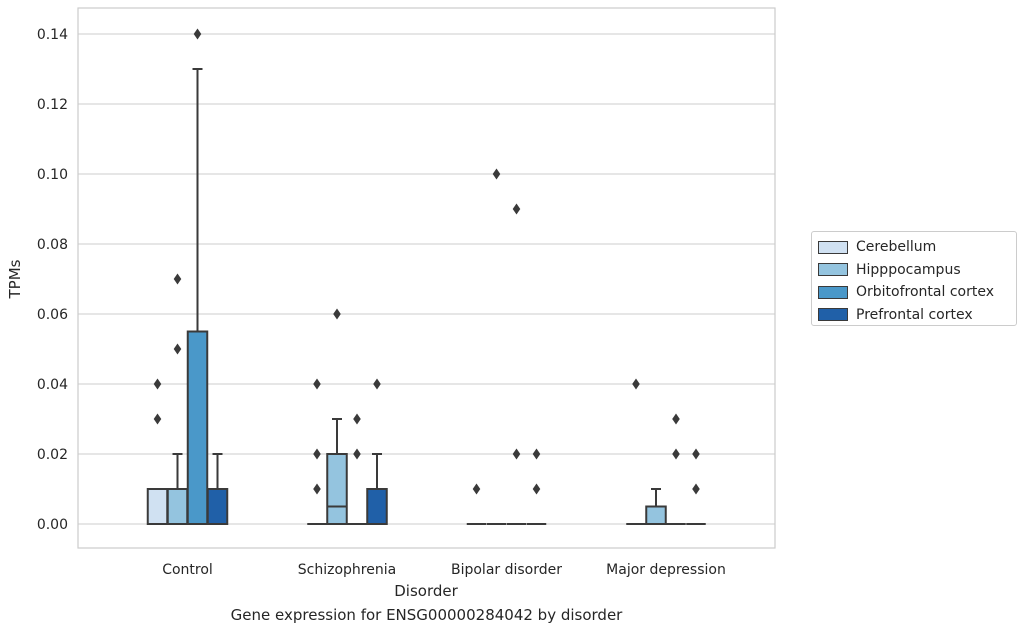 The width and height of the screenshot is (1028, 638). What do you see at coordinates (52, 245) in the screenshot?
I see `y-tick-label: 0.08` at bounding box center [52, 245].